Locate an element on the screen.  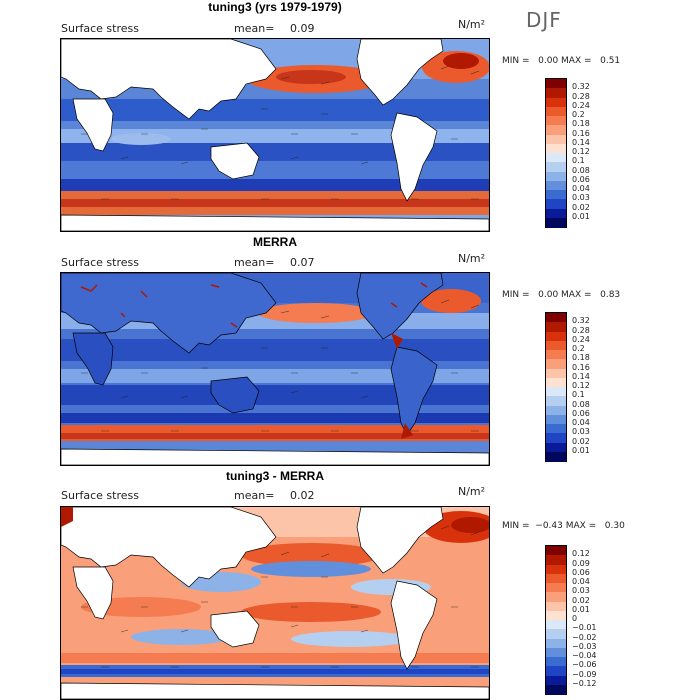
panel-3-field-label: Surface stress is located at coordinates (100, 495).